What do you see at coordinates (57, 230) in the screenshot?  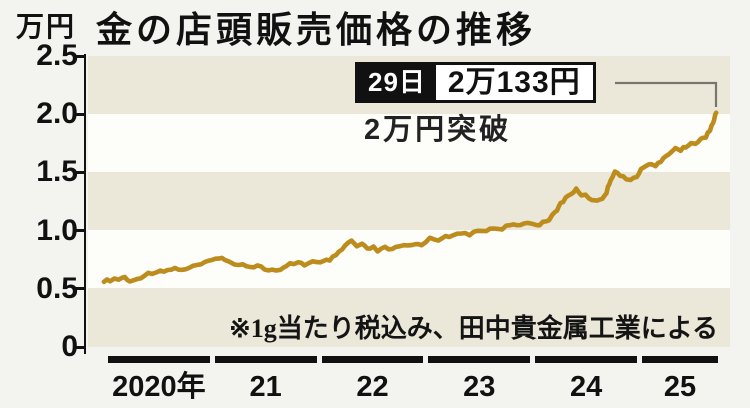 I see `y-tick-label: 1.0` at bounding box center [57, 230].